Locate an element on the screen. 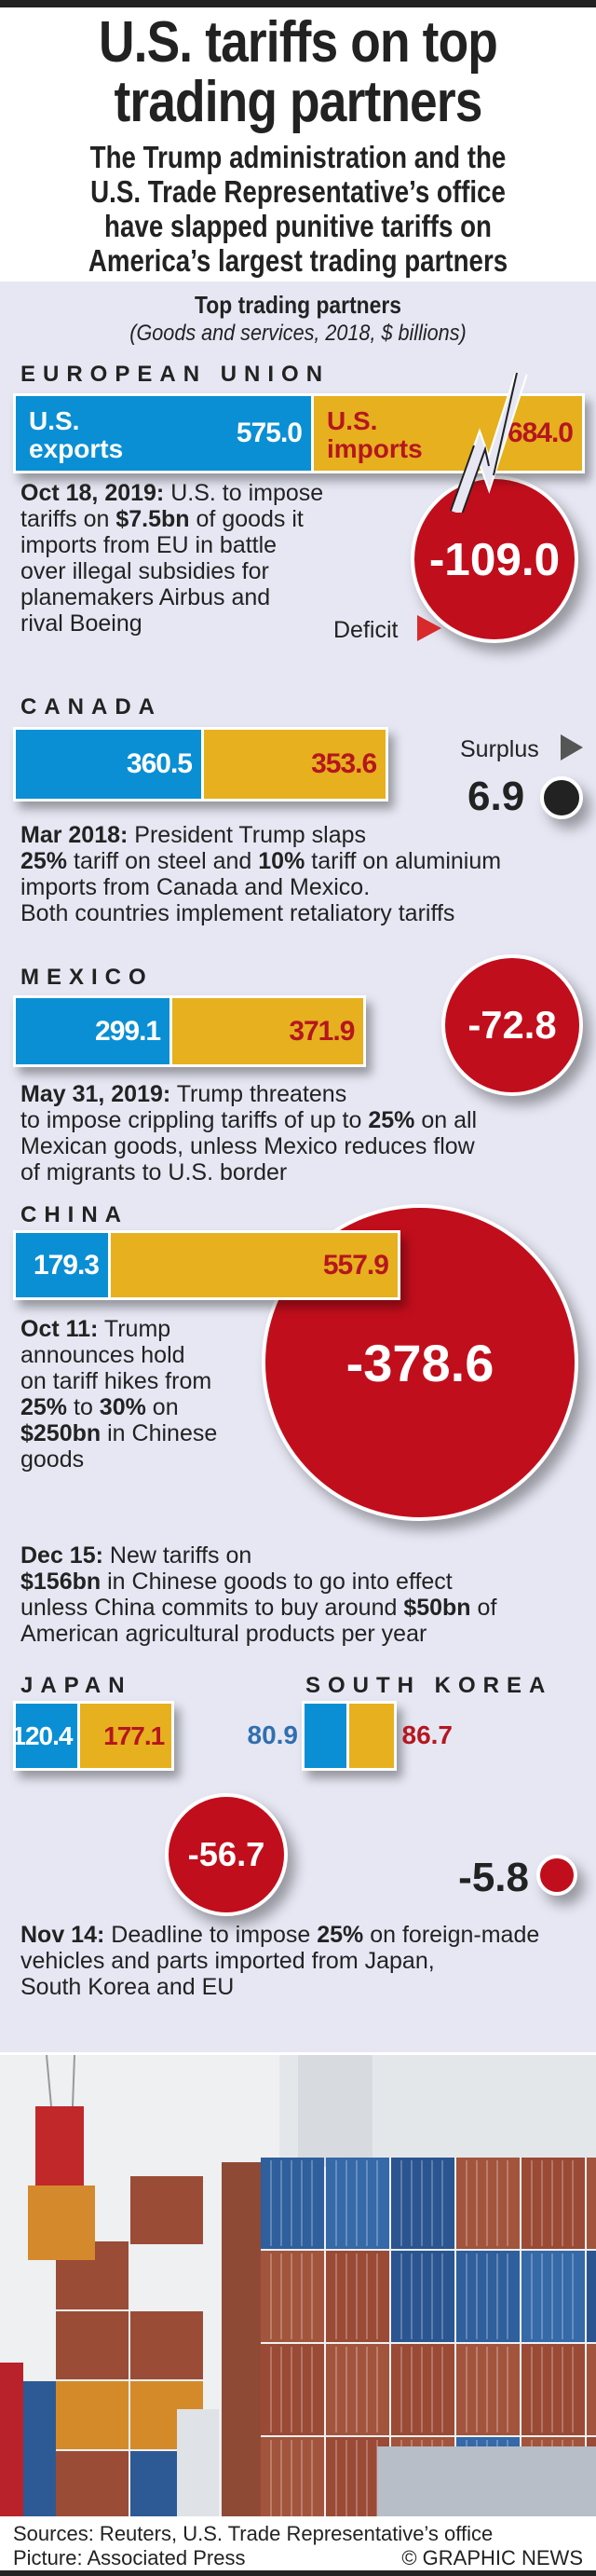  note-text: in Chinese is located at coordinates (160, 1433).